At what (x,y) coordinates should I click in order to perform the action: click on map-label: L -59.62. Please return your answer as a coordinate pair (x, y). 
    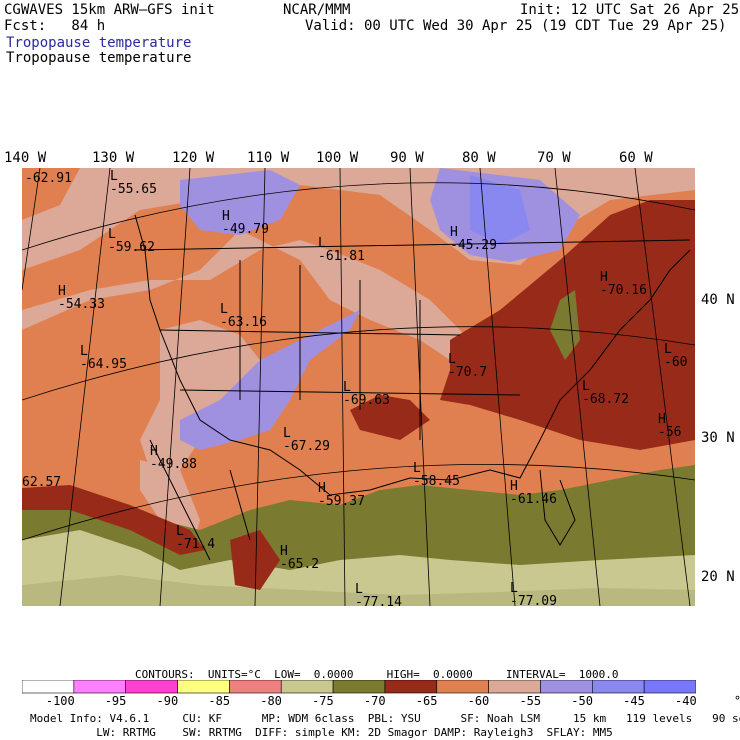
    Looking at the image, I should click on (131, 241).